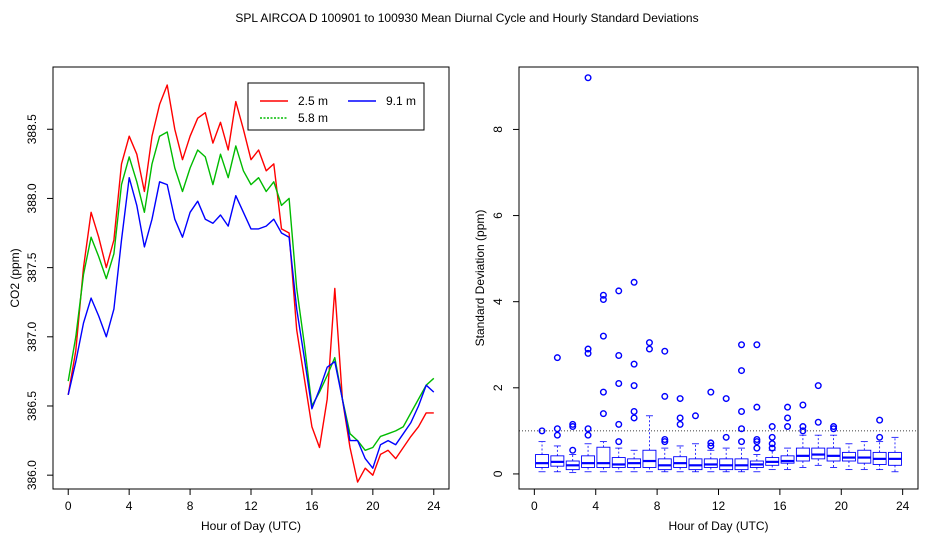 This screenshot has height=540, width=936. I want to click on box-hour-14.5, so click(756, 407).